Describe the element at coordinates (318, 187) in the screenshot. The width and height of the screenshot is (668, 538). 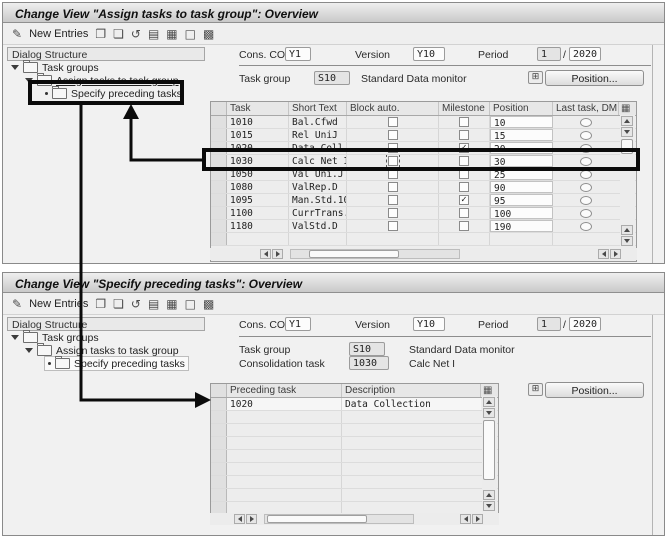
I see `cell-short-text: ValRep.D` at that location.